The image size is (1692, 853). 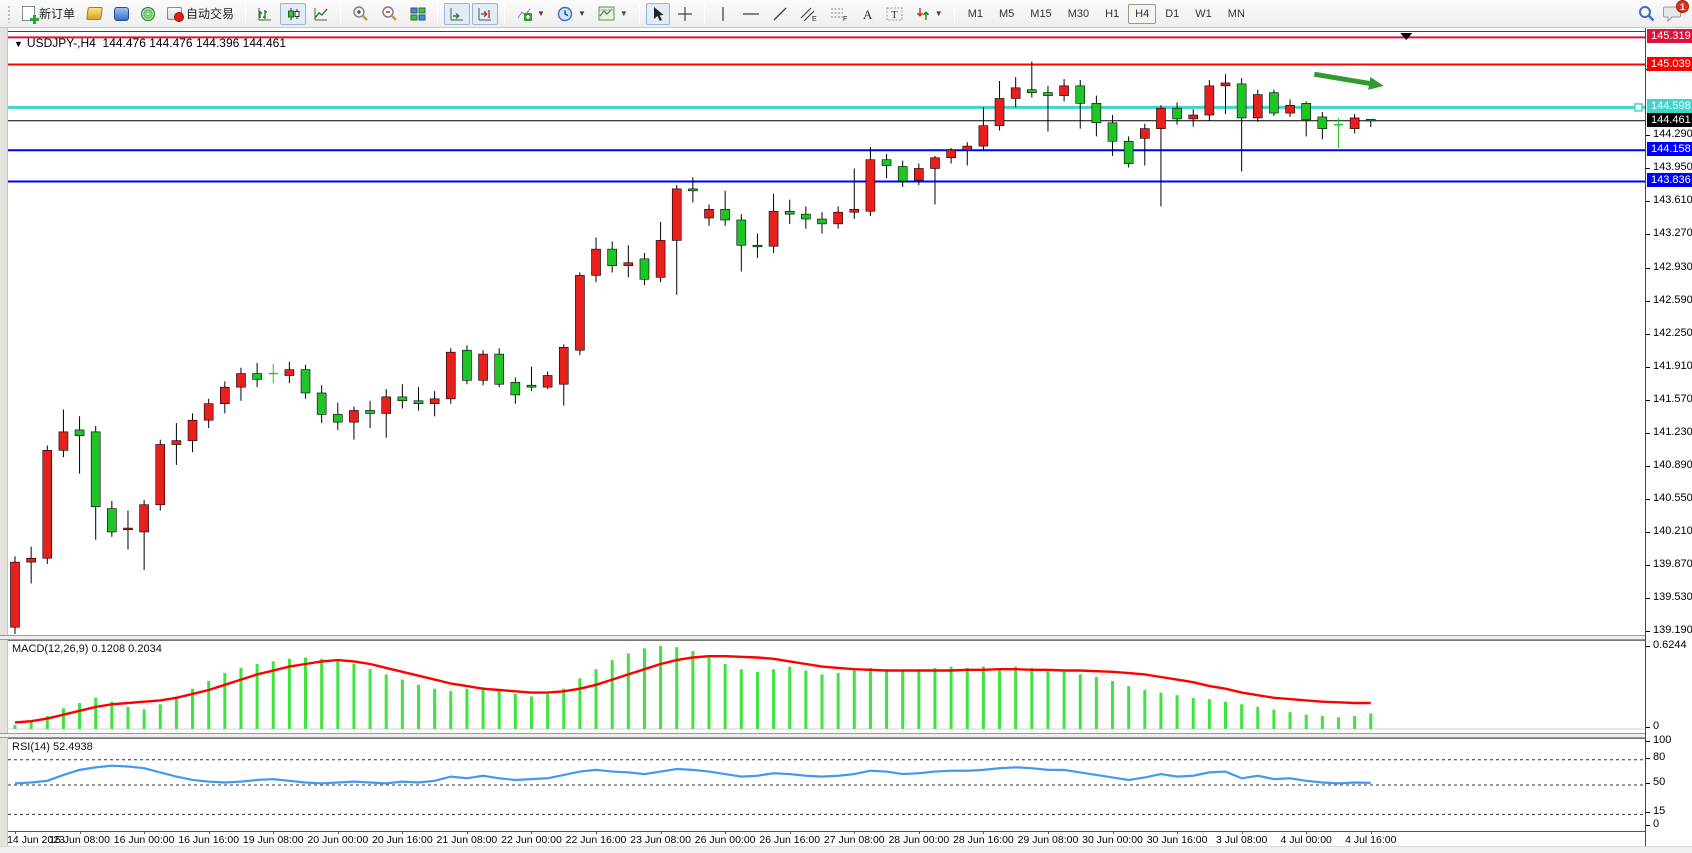 What do you see at coordinates (723, 14) in the screenshot?
I see `vertical-line-tool-button` at bounding box center [723, 14].